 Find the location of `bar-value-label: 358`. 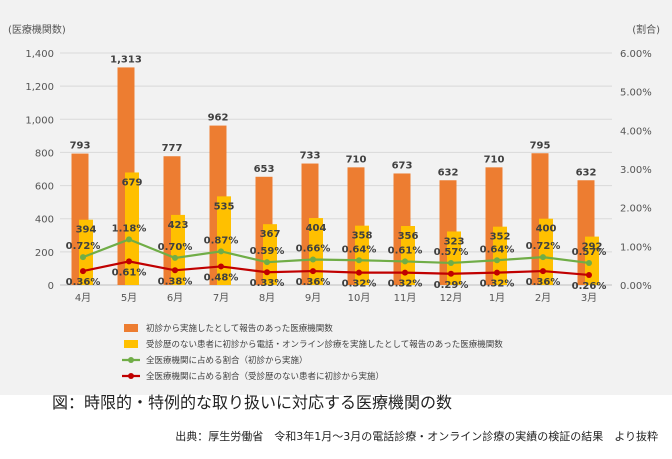

bar-value-label: 358 is located at coordinates (362, 236).